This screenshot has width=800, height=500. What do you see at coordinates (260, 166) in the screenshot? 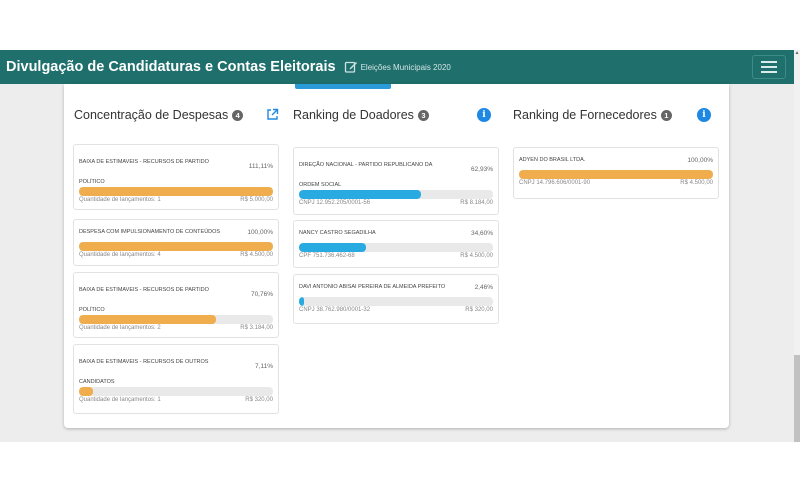
I see `item-percentage: 111,11%` at bounding box center [260, 166].